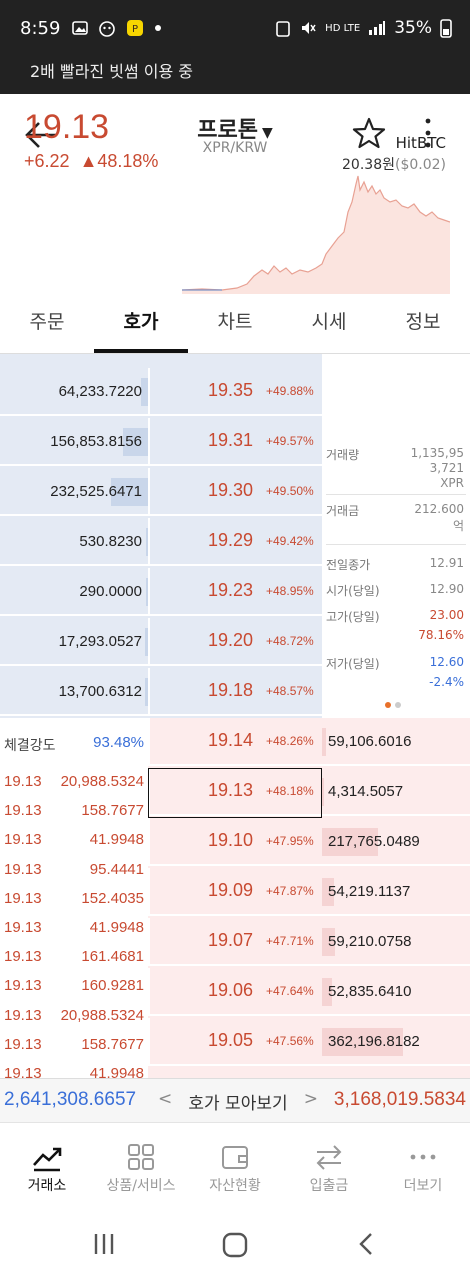 Image resolution: width=470 pixels, height=1280 pixels. I want to click on ask-percent: +48.57%, so click(290, 691).